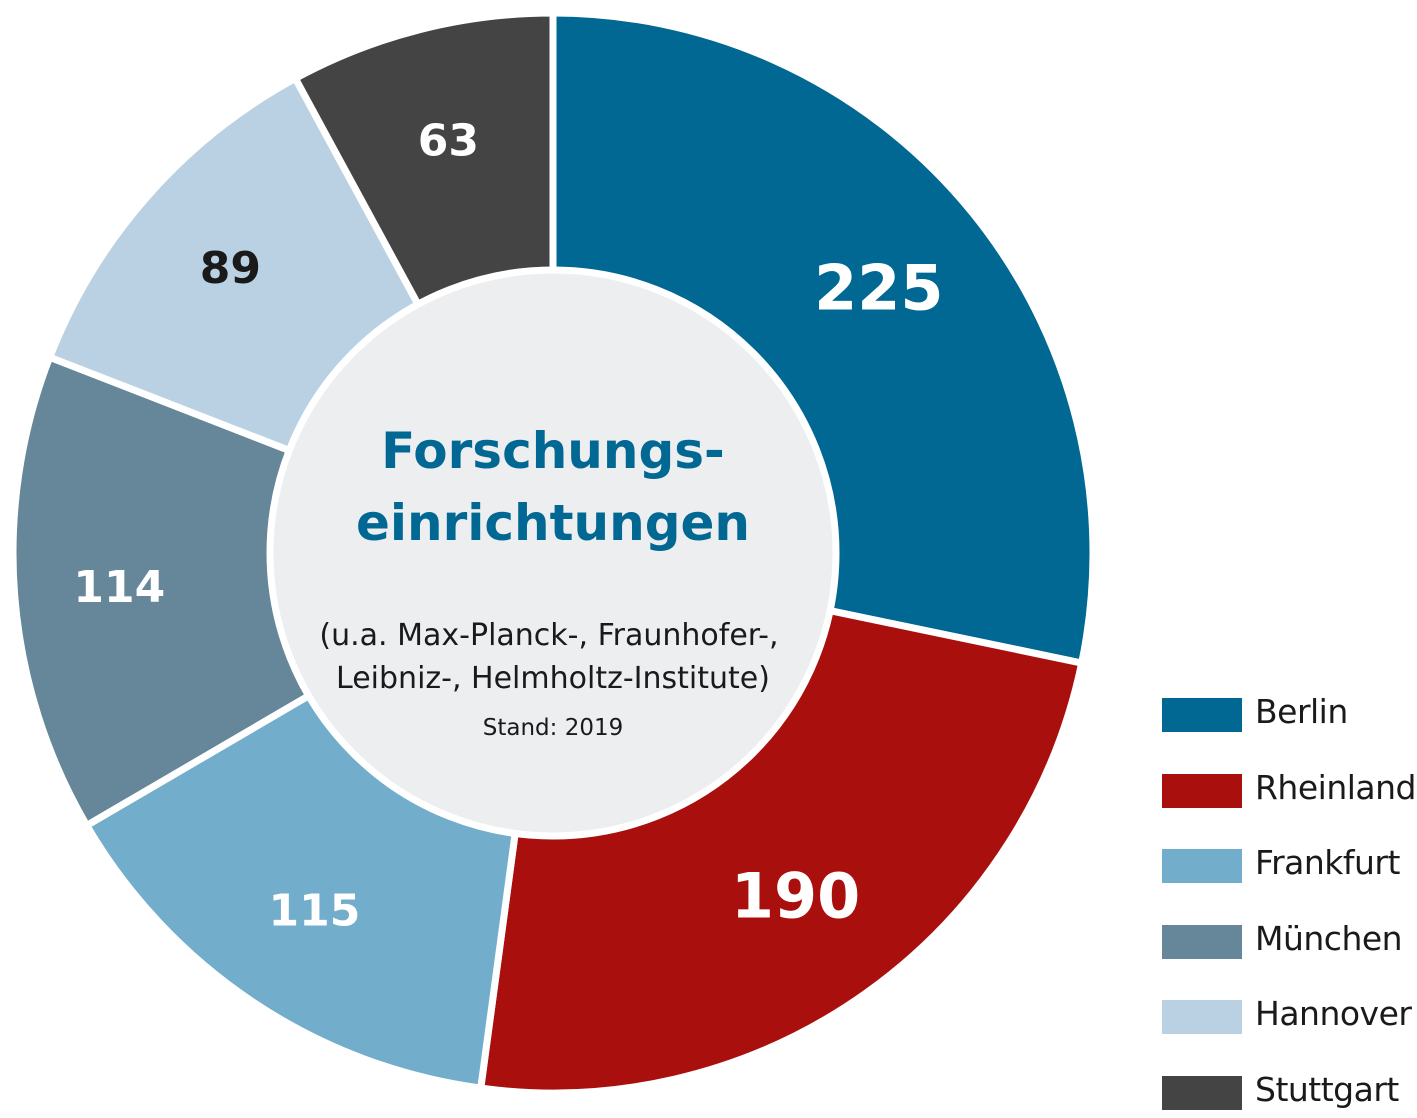 Image resolution: width=1417 pixels, height=1118 pixels. I want to click on center-subtitle-line-2: Leibniz-, Helmholtz-Institute), so click(553, 678).